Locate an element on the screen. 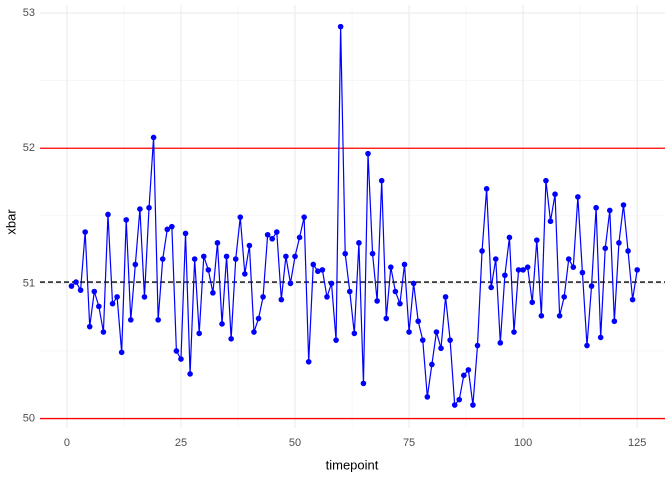 The height and width of the screenshot is (480, 672). x-tick-label: 75 is located at coordinates (409, 443).